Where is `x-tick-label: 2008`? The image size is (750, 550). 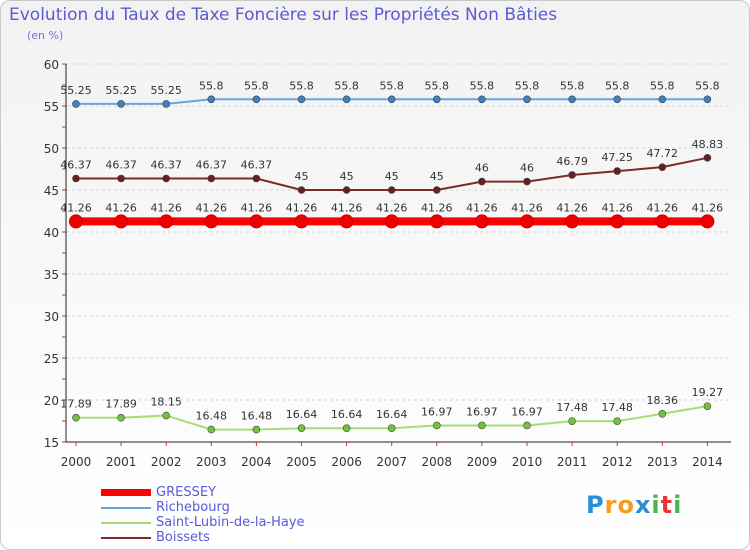
x-tick-label: 2008 is located at coordinates (437, 462).